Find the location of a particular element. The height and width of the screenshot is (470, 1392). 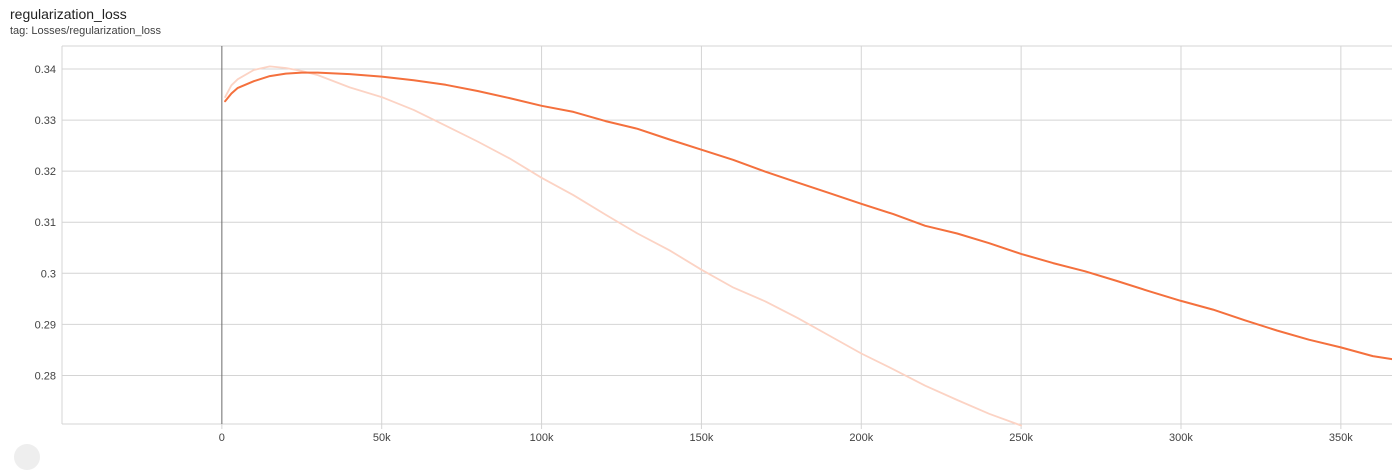

x-tick-label: 250k is located at coordinates (1021, 438).